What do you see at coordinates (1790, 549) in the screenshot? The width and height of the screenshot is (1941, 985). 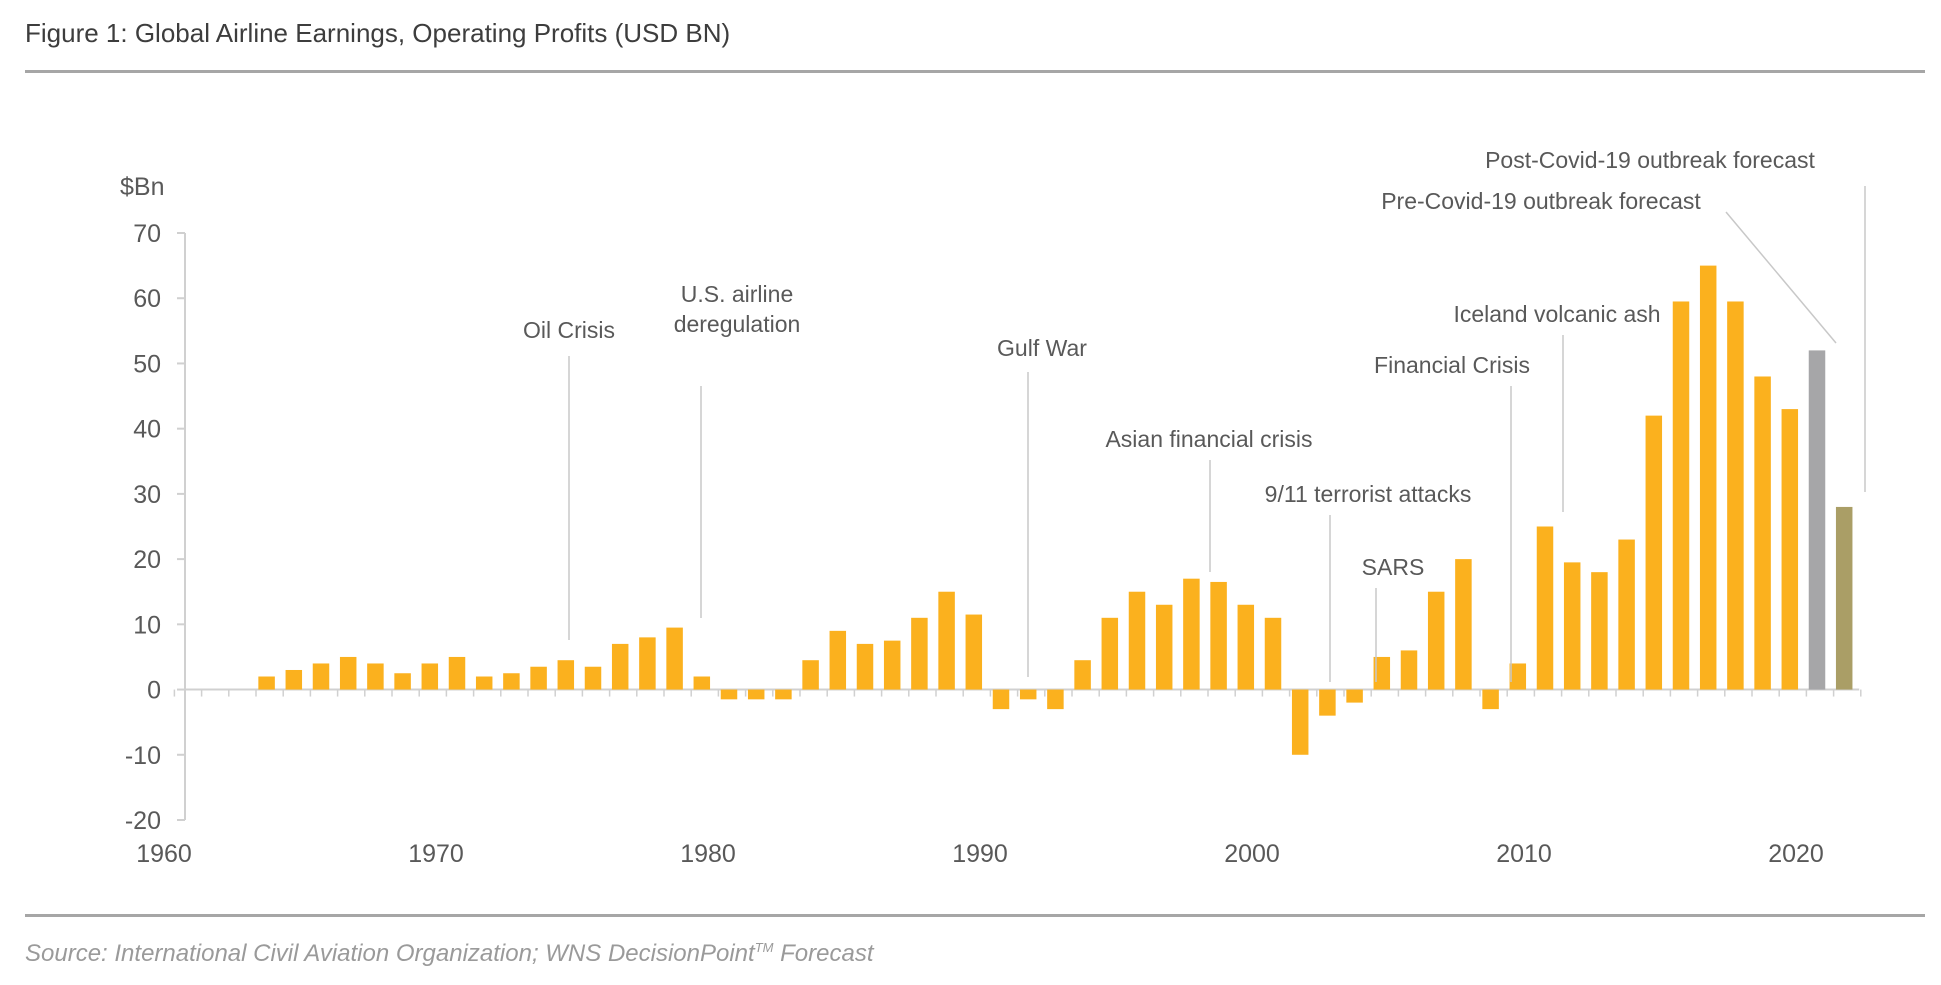 I see `bar-2019` at bounding box center [1790, 549].